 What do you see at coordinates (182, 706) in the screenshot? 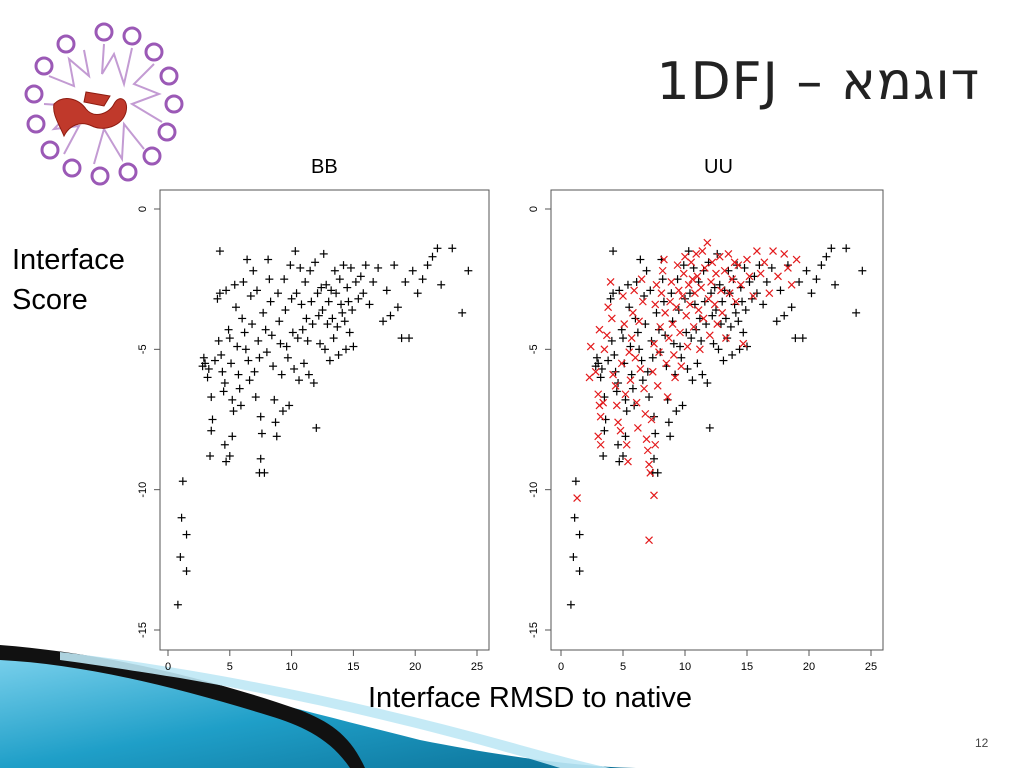
I see `deco-dark-stroke` at bounding box center [182, 706].